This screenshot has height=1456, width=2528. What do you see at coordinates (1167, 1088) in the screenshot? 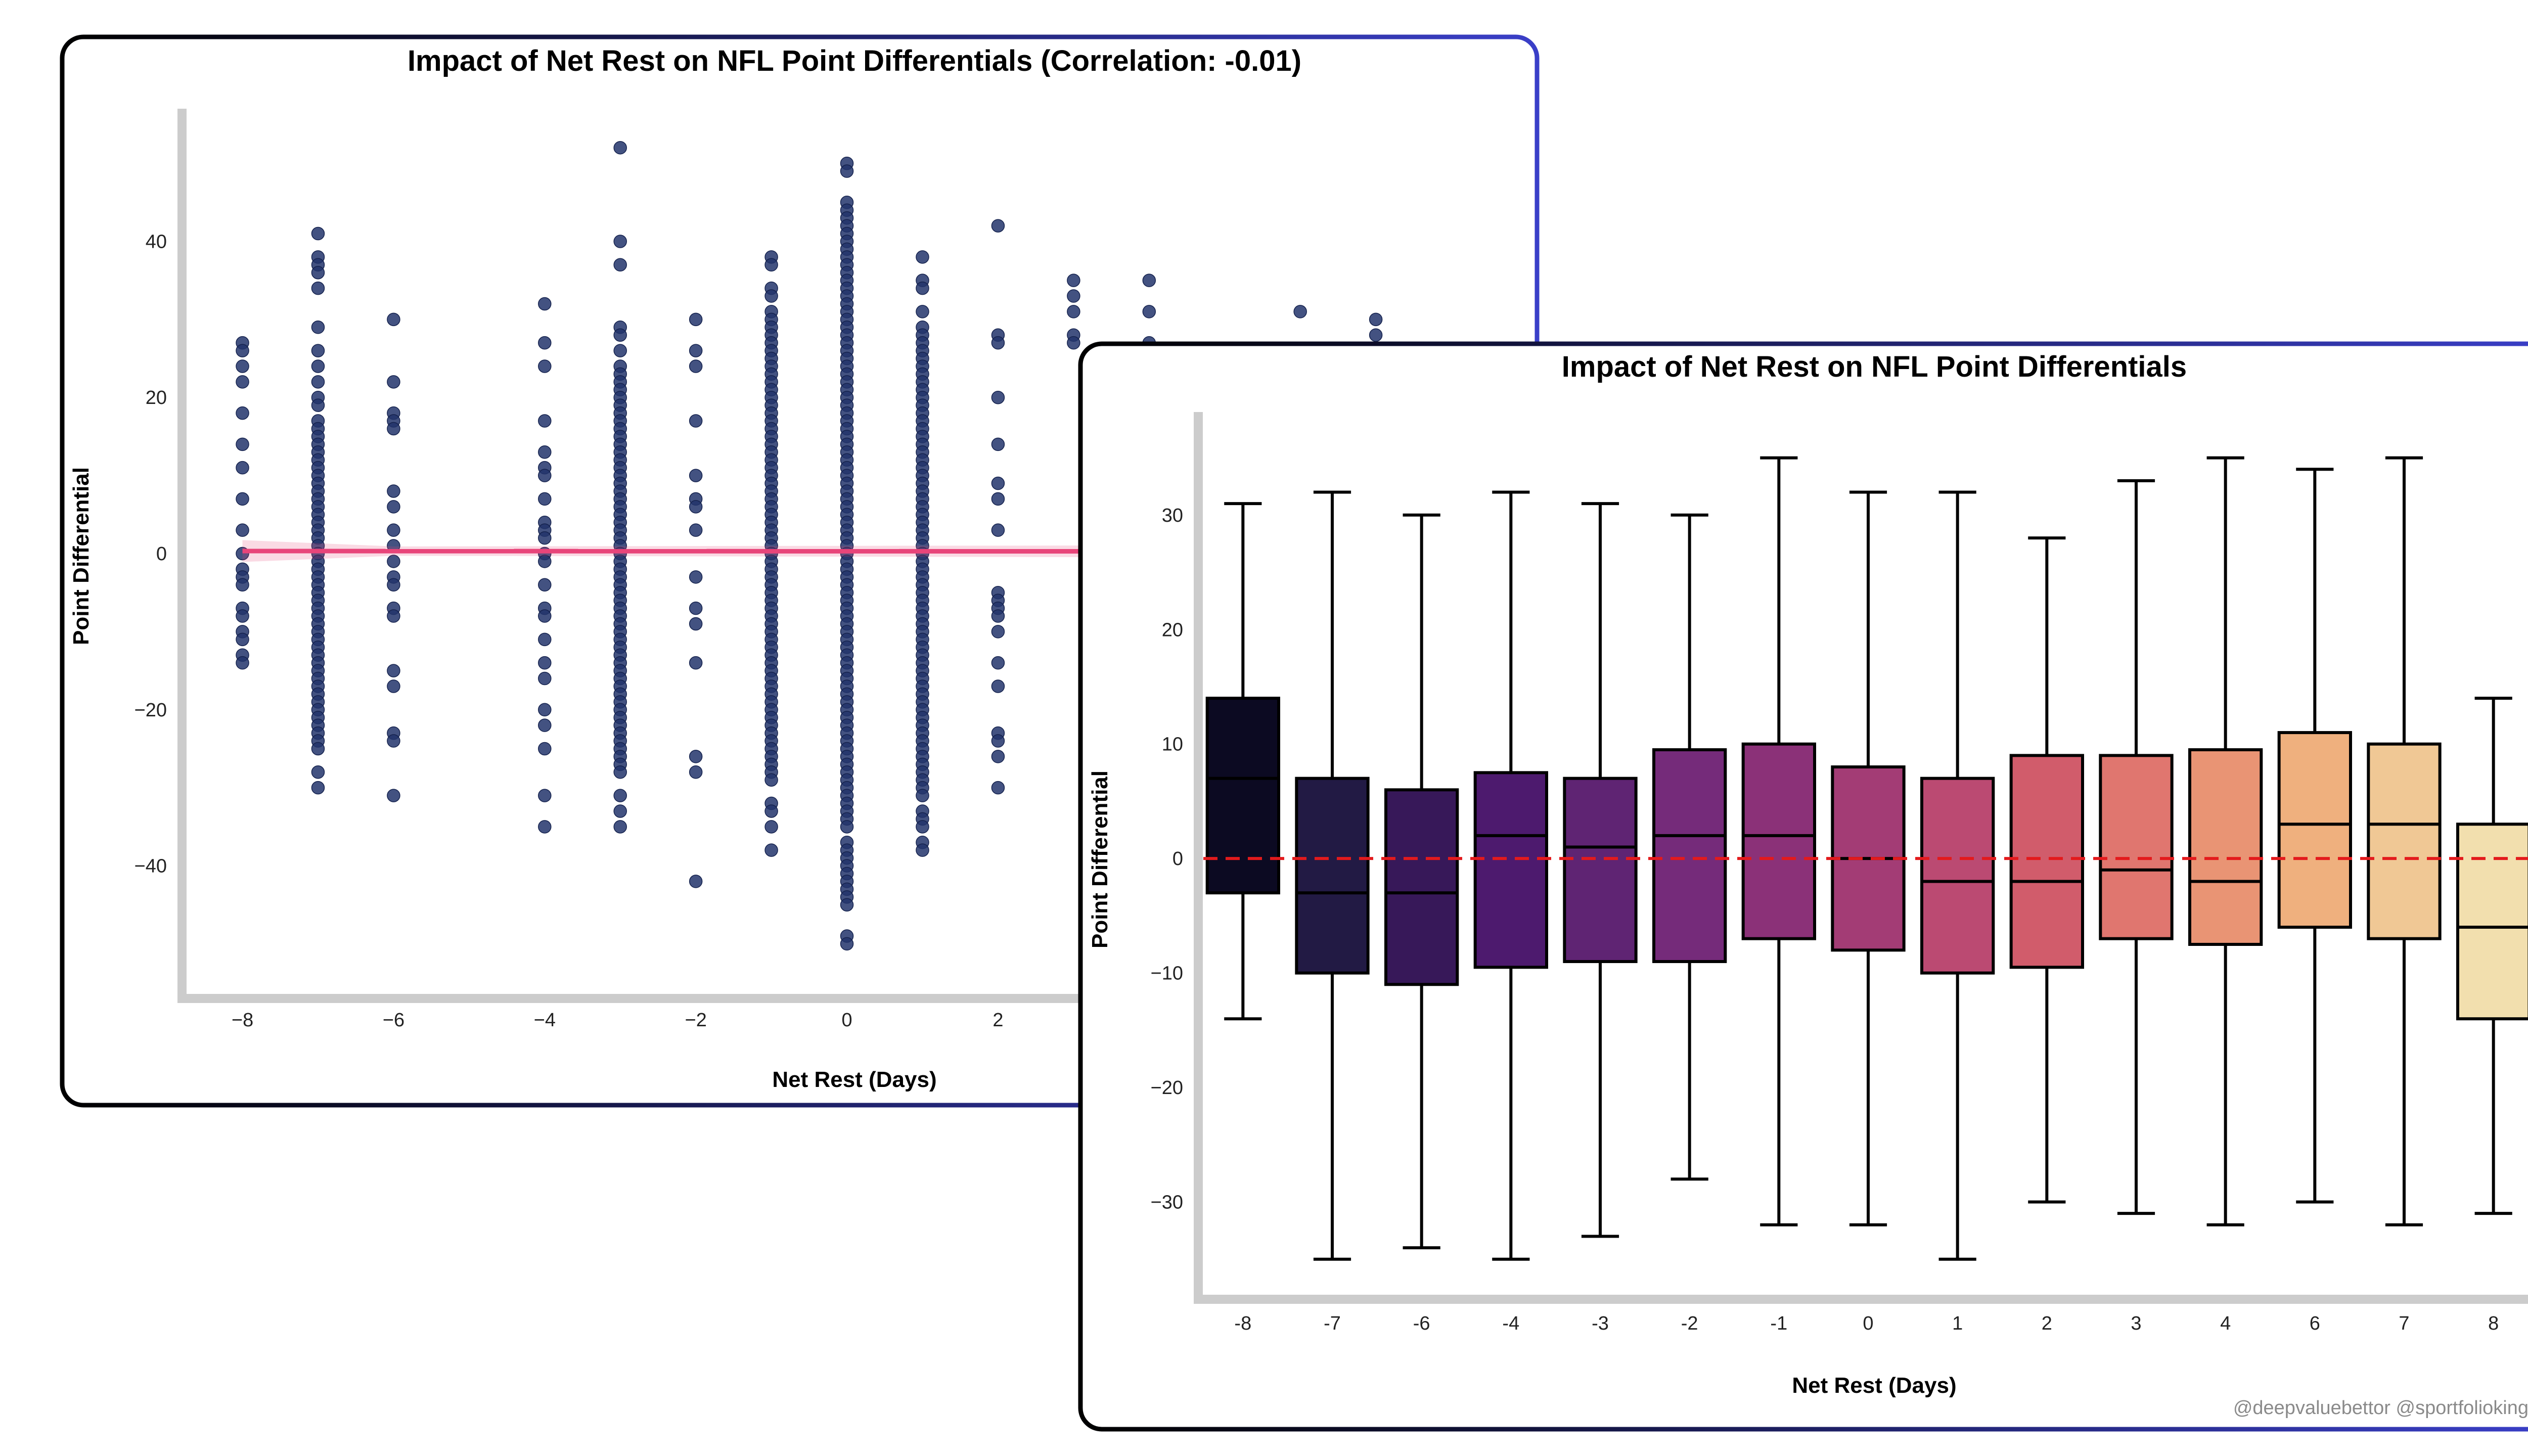
I see `boxplot-y-tick-label: −20` at bounding box center [1167, 1088].